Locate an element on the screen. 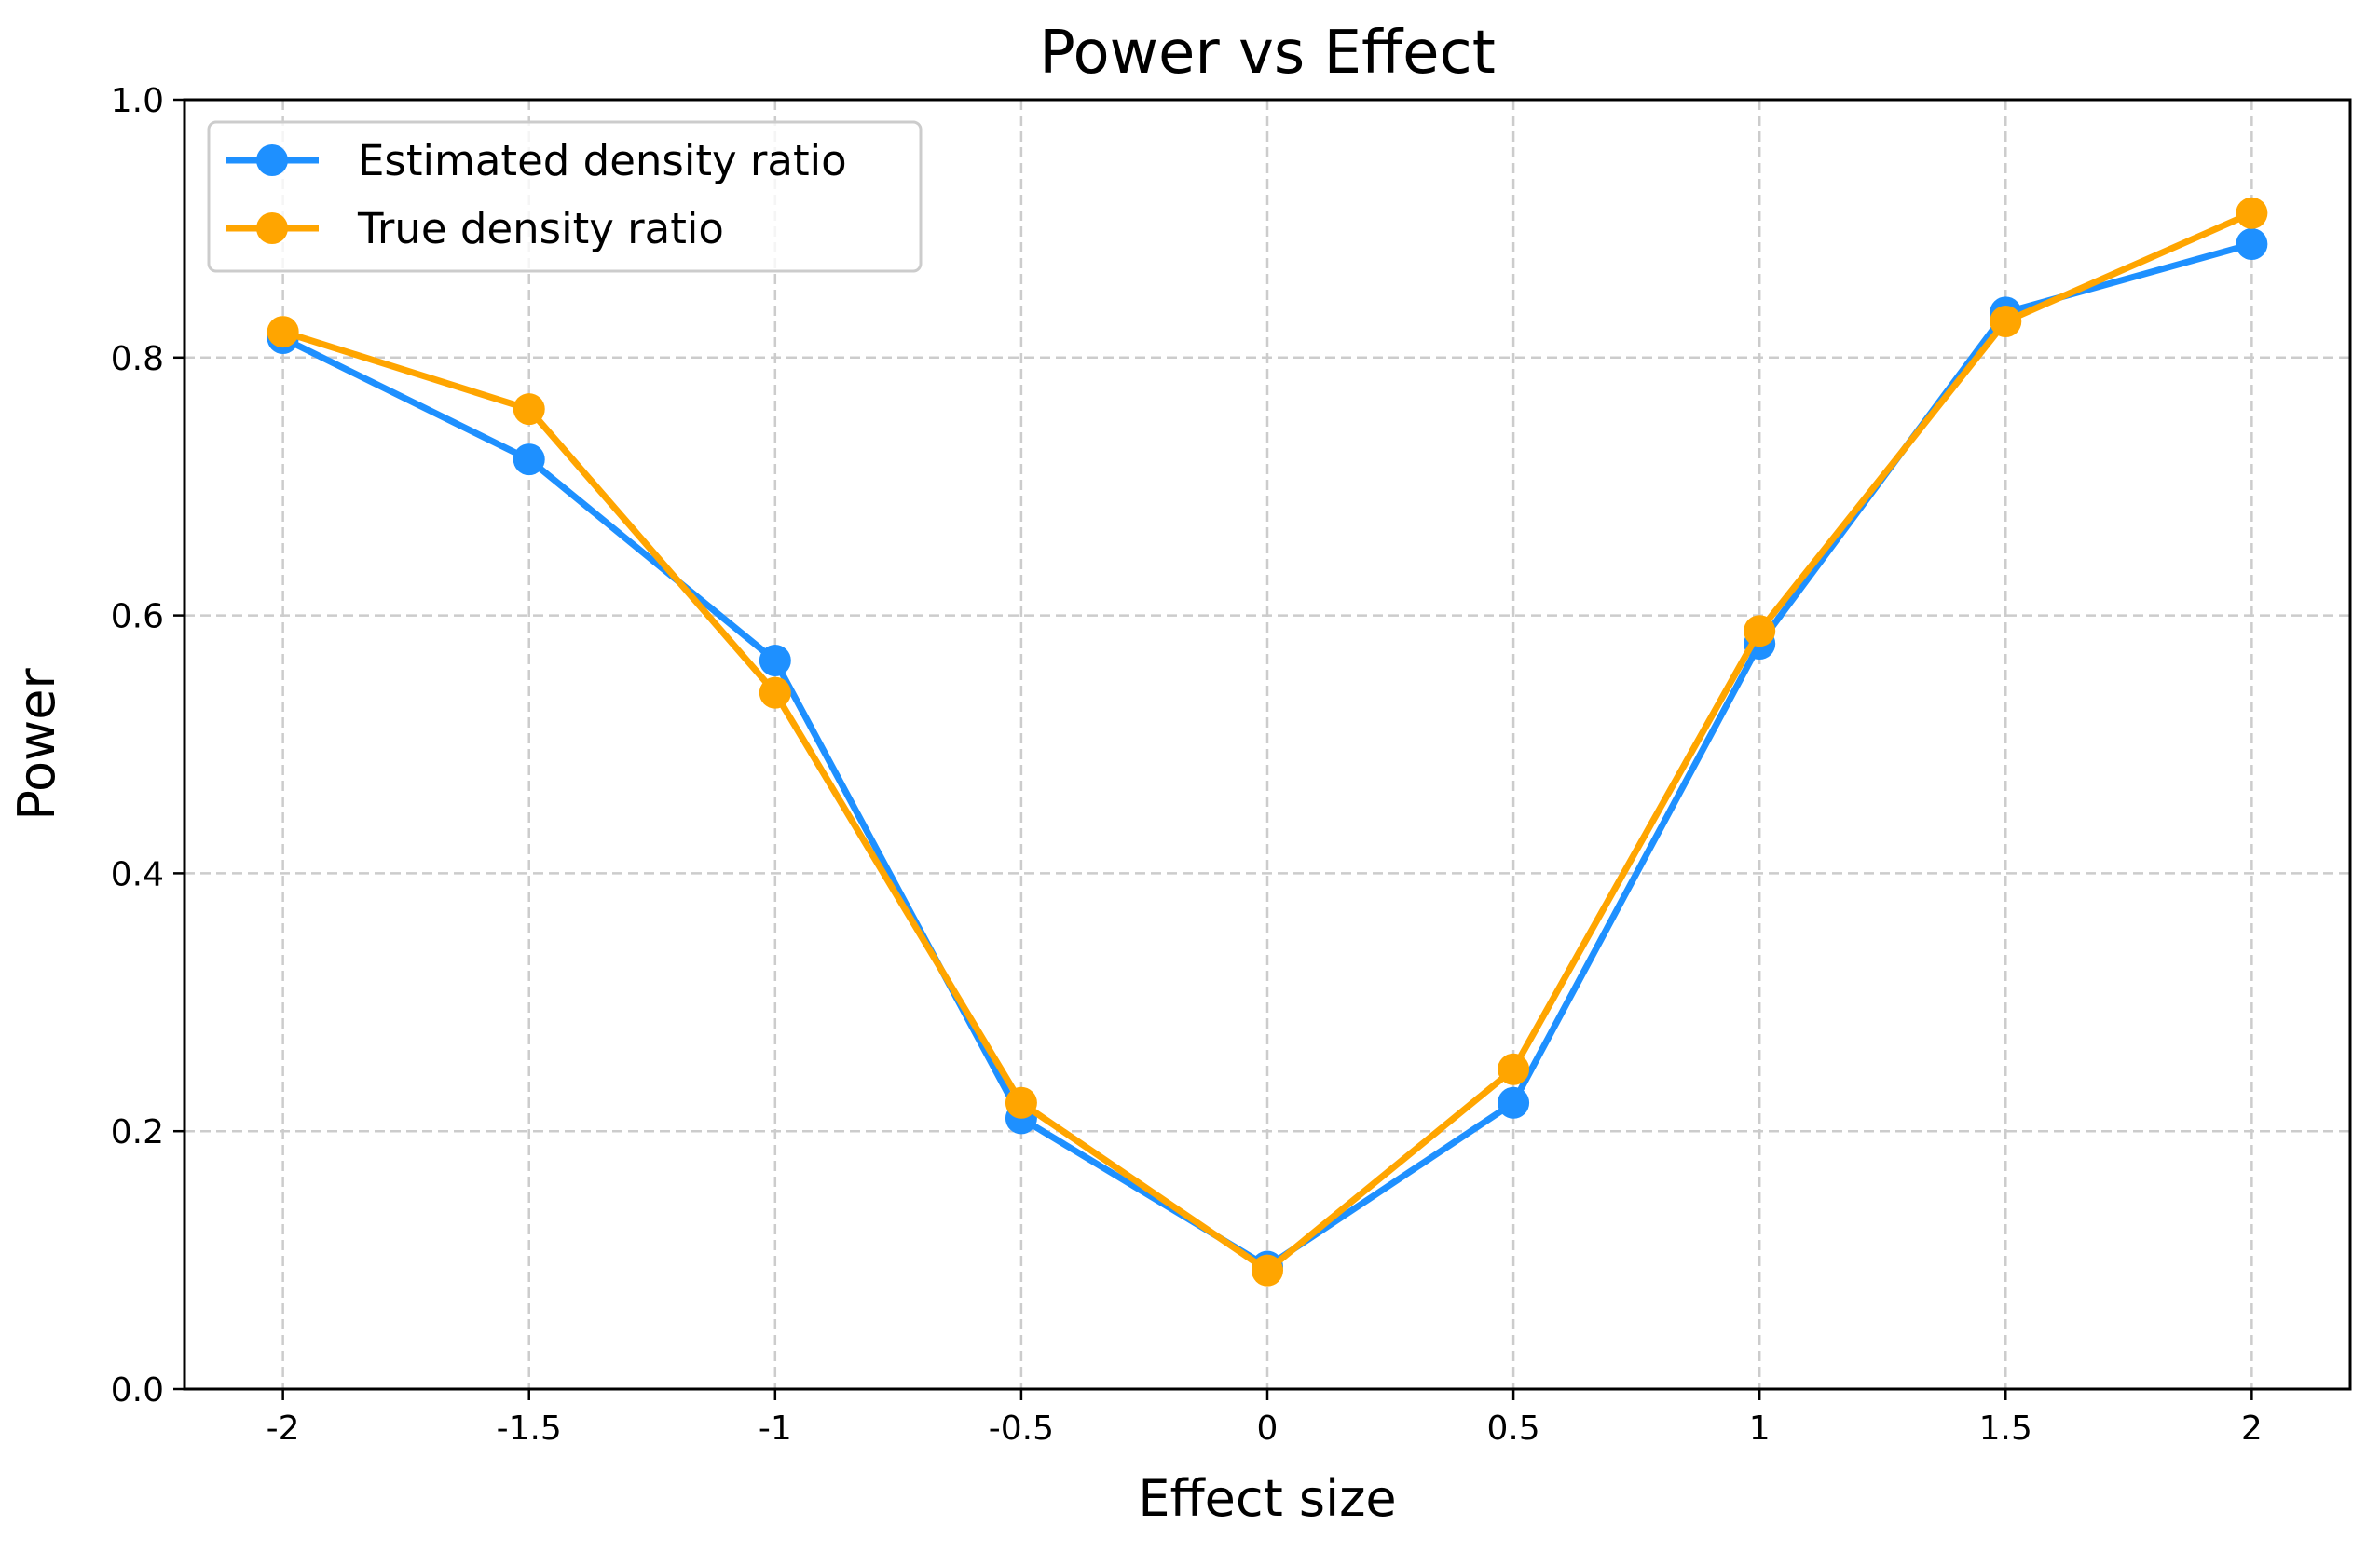  y-tick-label: 1.0 is located at coordinates (137, 101).